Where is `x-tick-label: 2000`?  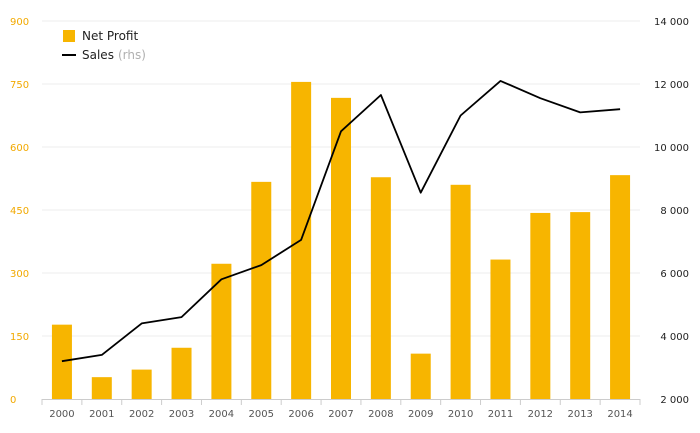
x-tick-label: 2000 is located at coordinates (61, 414).